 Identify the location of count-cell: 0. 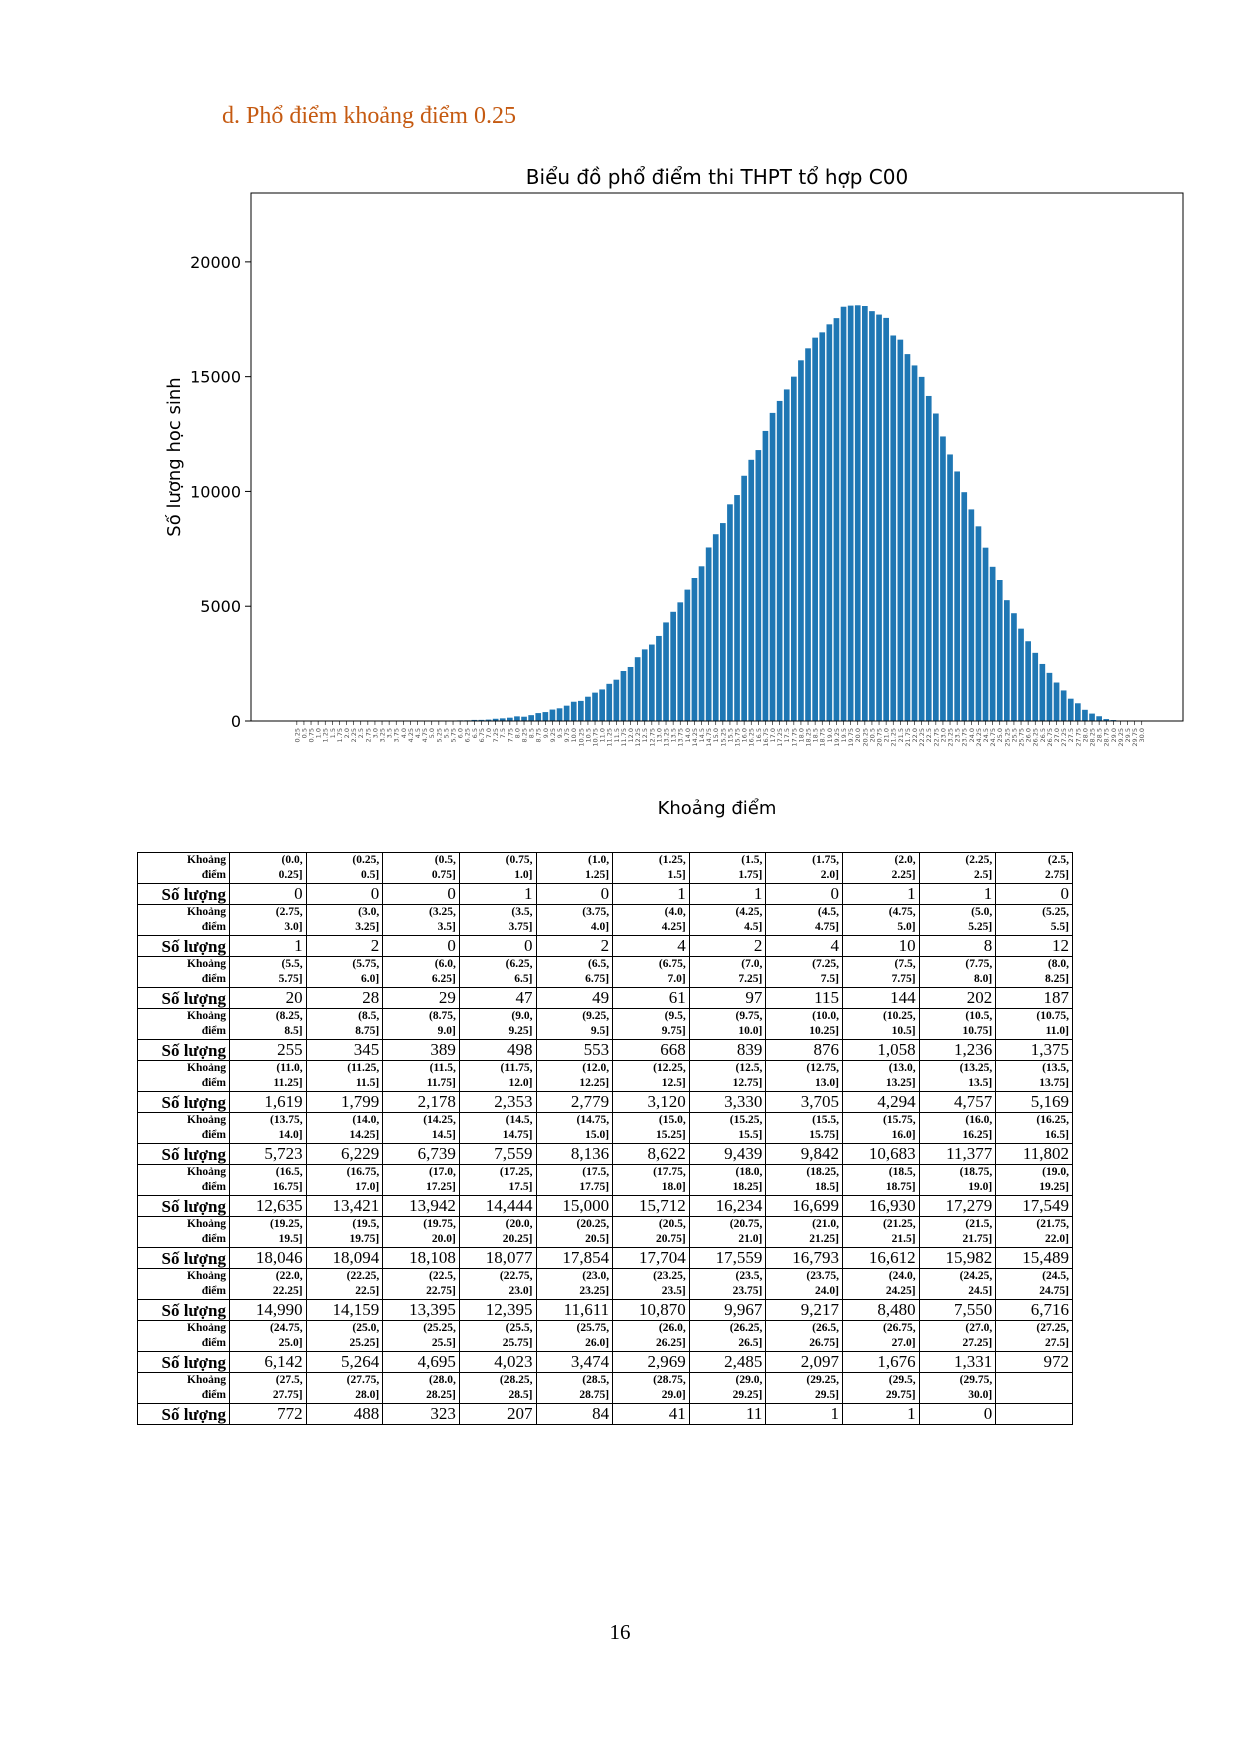
(957, 1414).